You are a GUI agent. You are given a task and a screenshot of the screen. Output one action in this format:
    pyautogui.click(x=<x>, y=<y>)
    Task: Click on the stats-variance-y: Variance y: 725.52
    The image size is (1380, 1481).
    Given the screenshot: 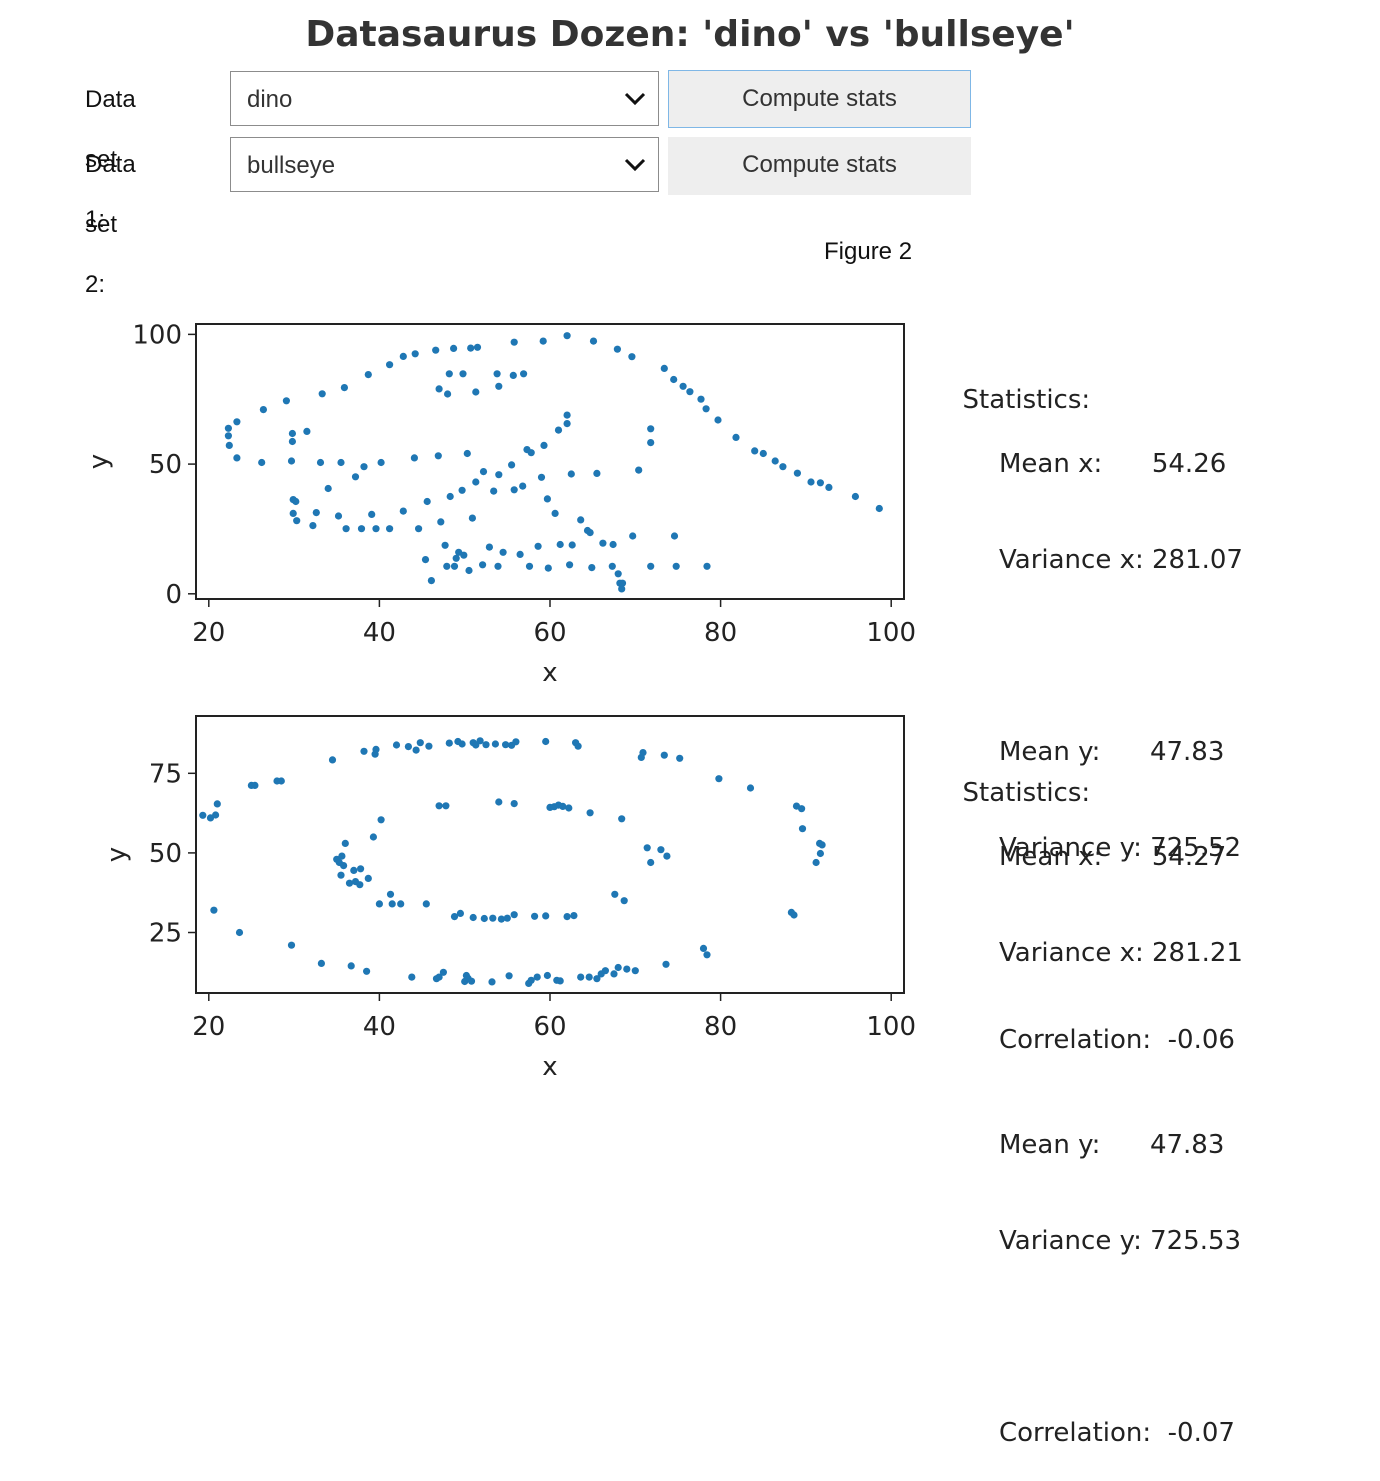 What is the action you would take?
    pyautogui.click(x=1120, y=848)
    